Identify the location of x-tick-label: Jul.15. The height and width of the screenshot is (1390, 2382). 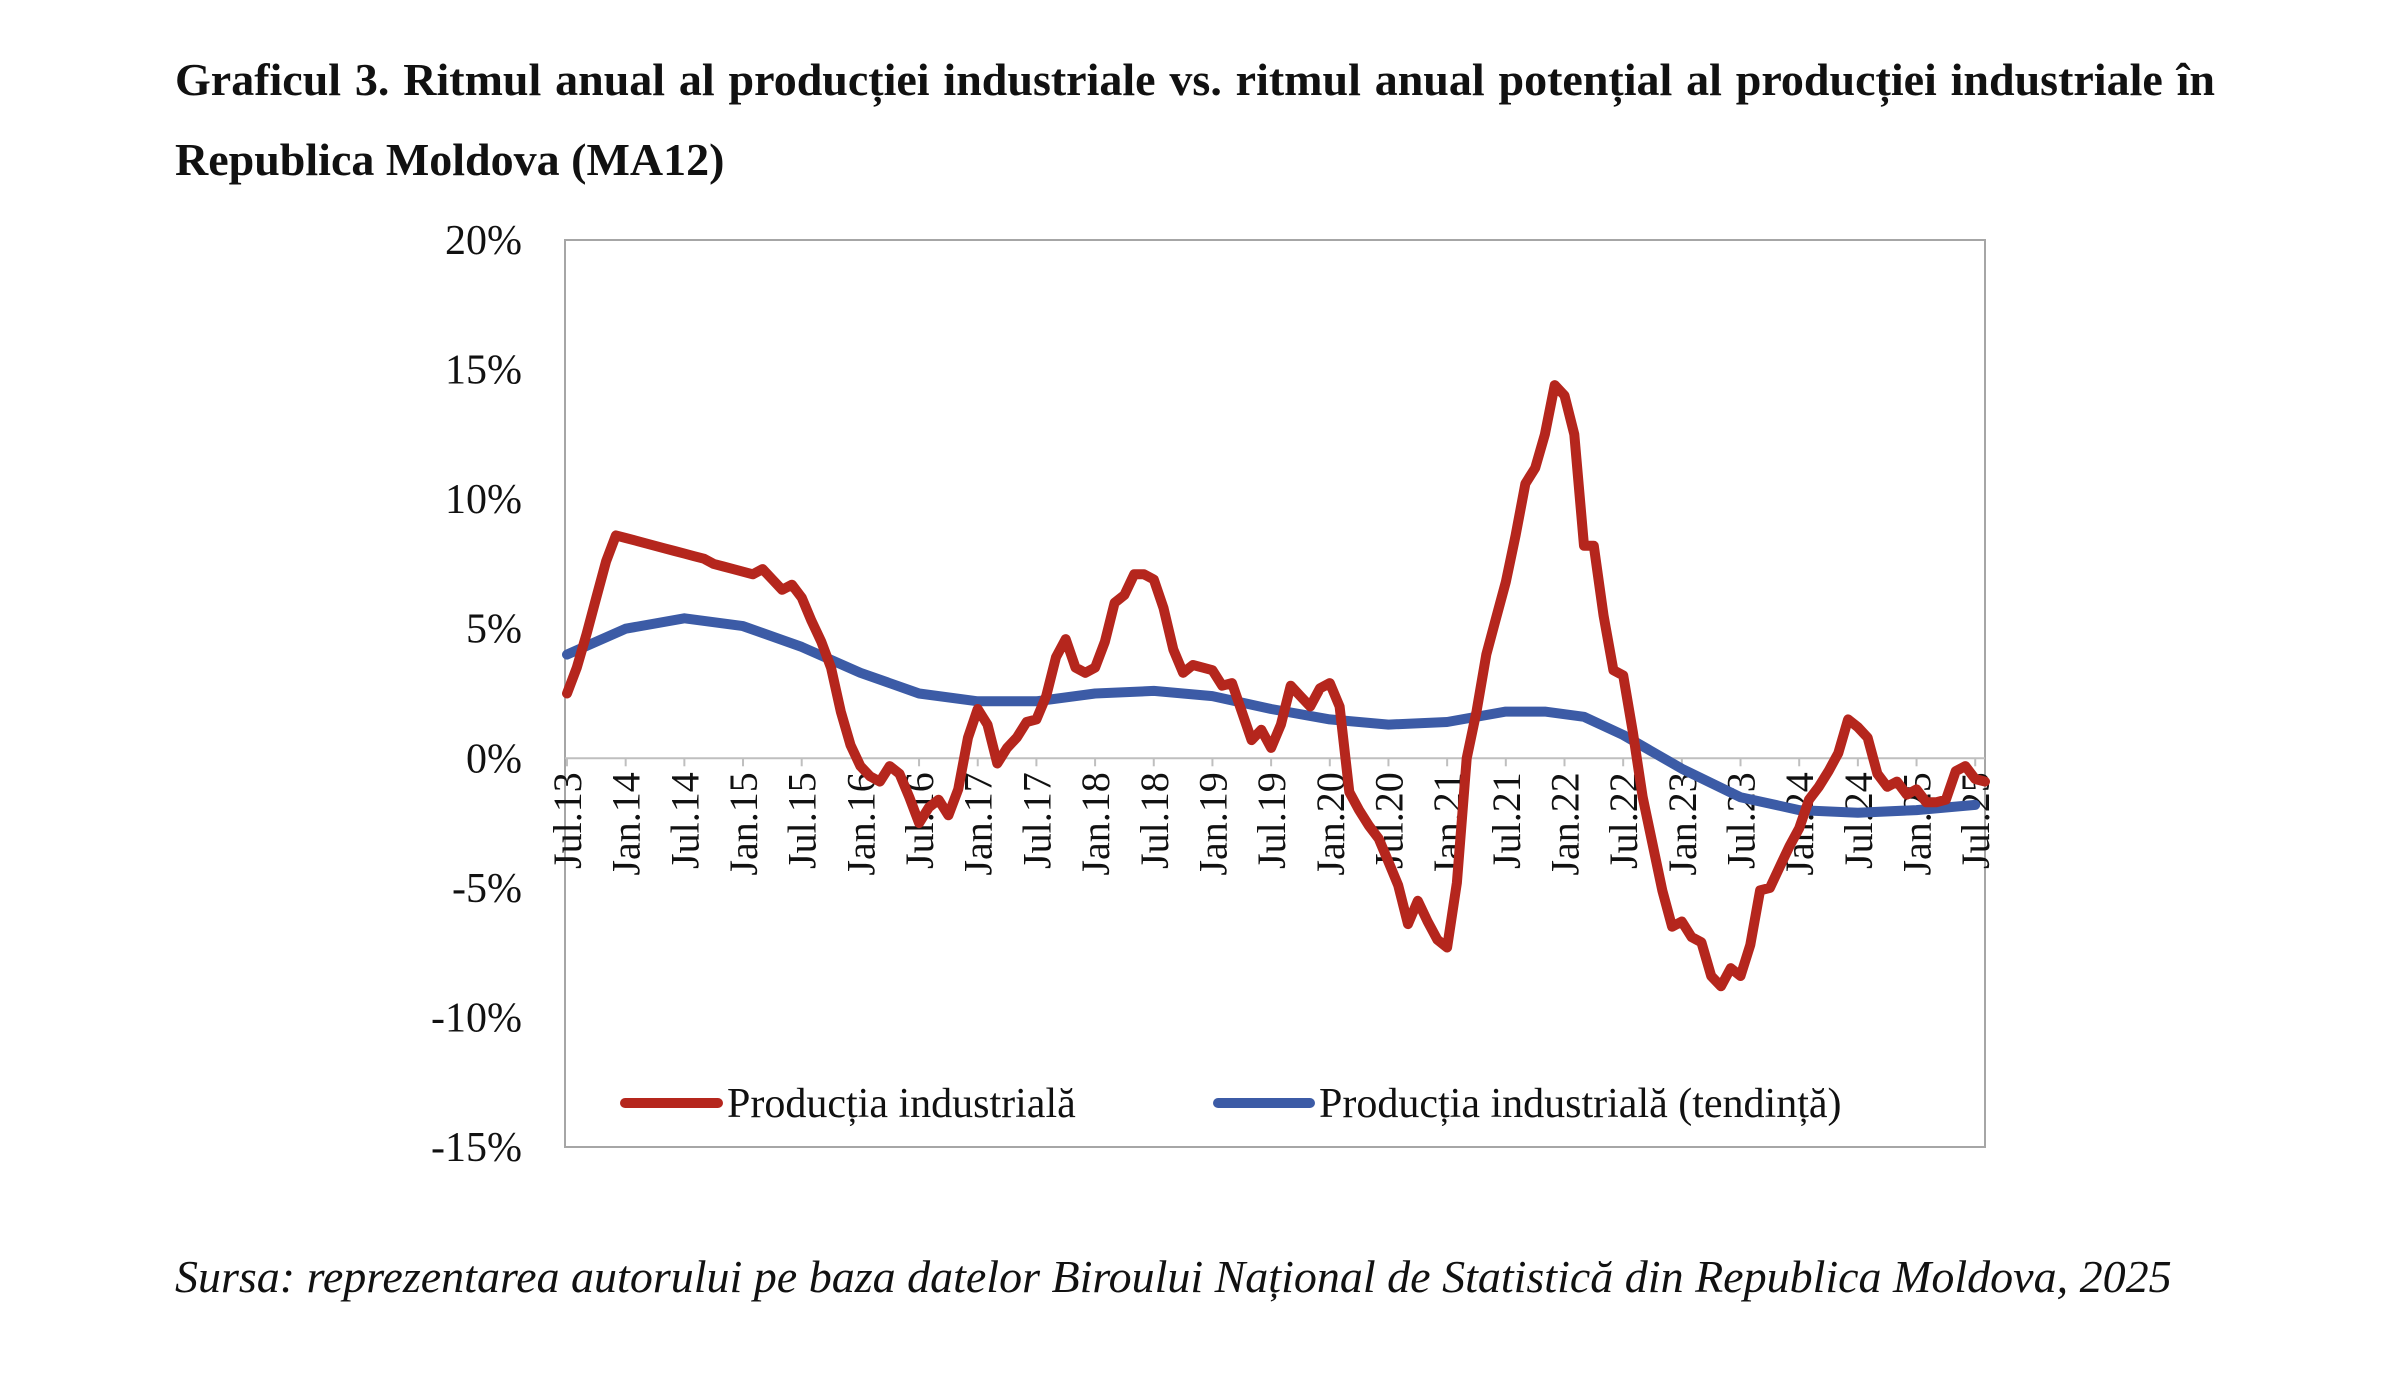
(802, 820).